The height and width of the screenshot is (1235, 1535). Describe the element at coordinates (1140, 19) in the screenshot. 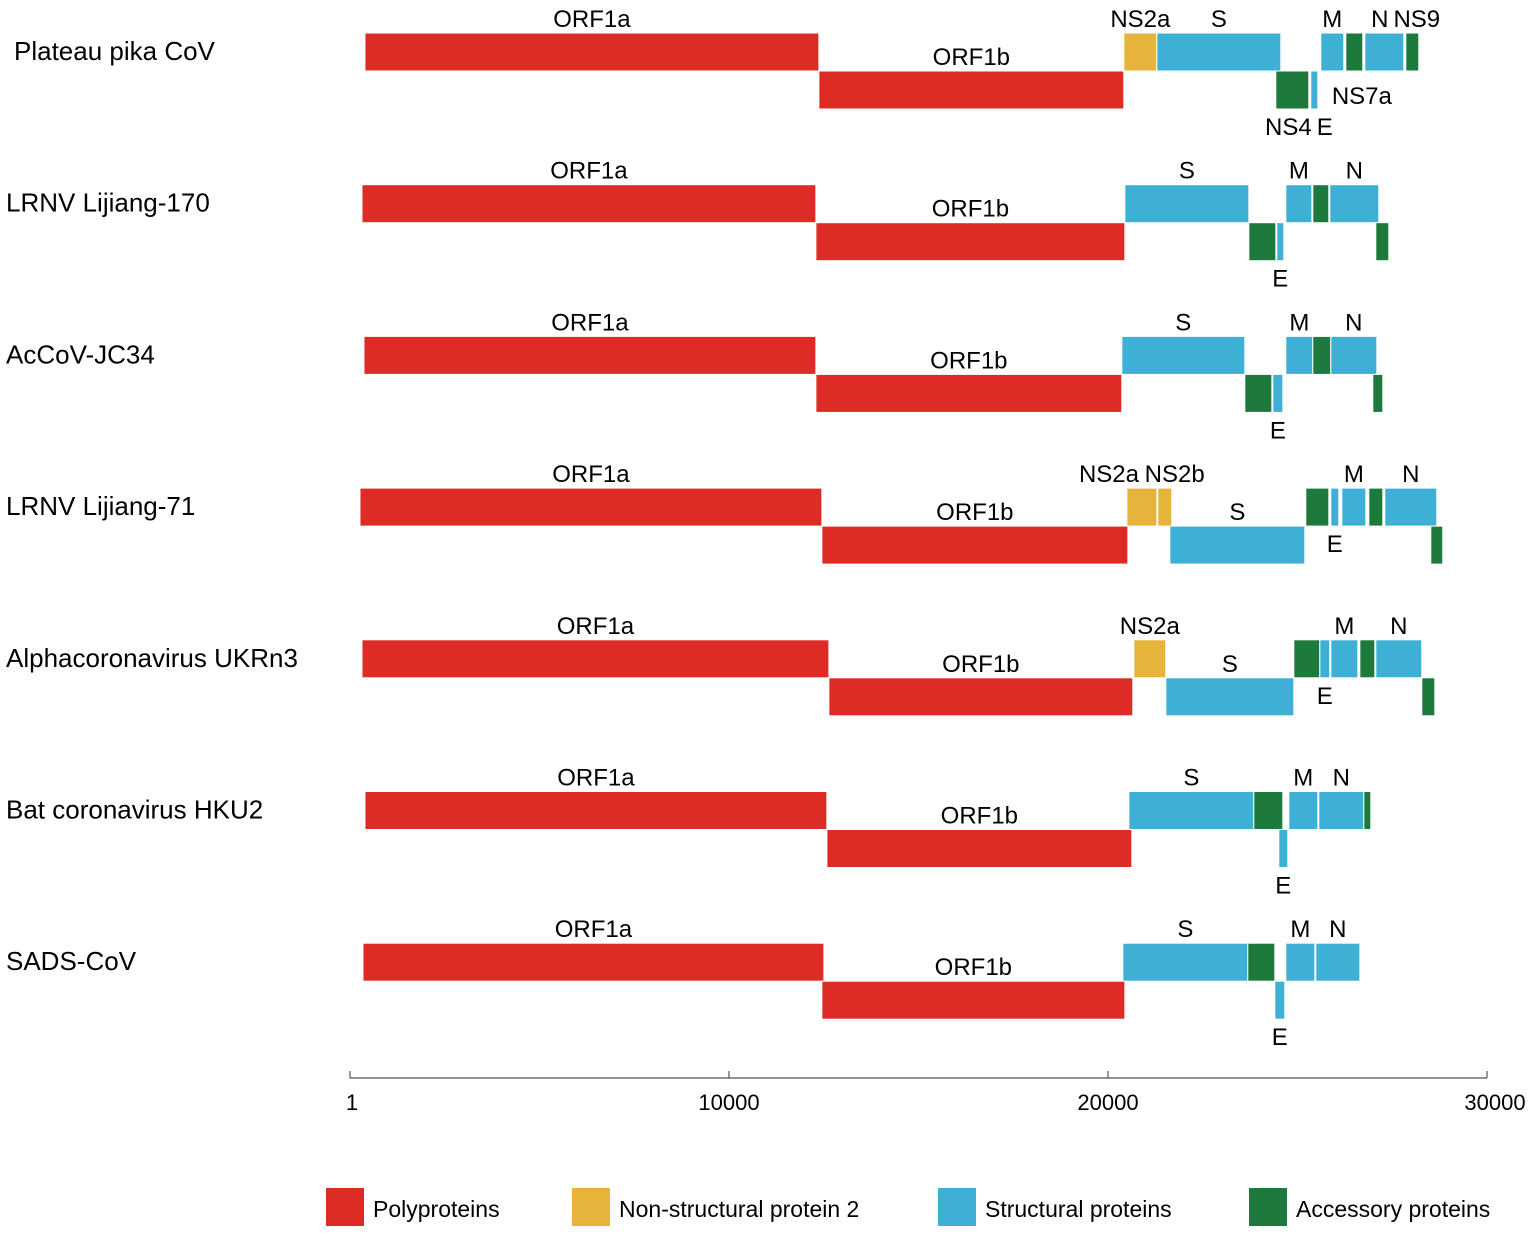

I see `gene-label: NS2a` at that location.